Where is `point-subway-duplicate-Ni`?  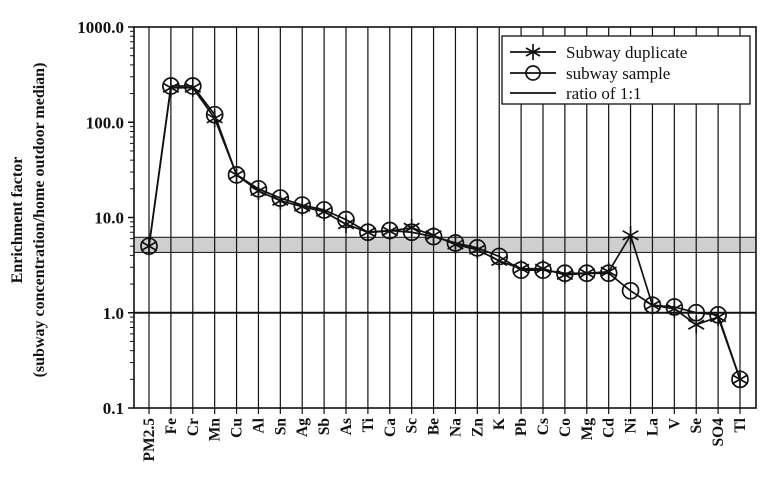 point-subway-duplicate-Ni is located at coordinates (630, 235).